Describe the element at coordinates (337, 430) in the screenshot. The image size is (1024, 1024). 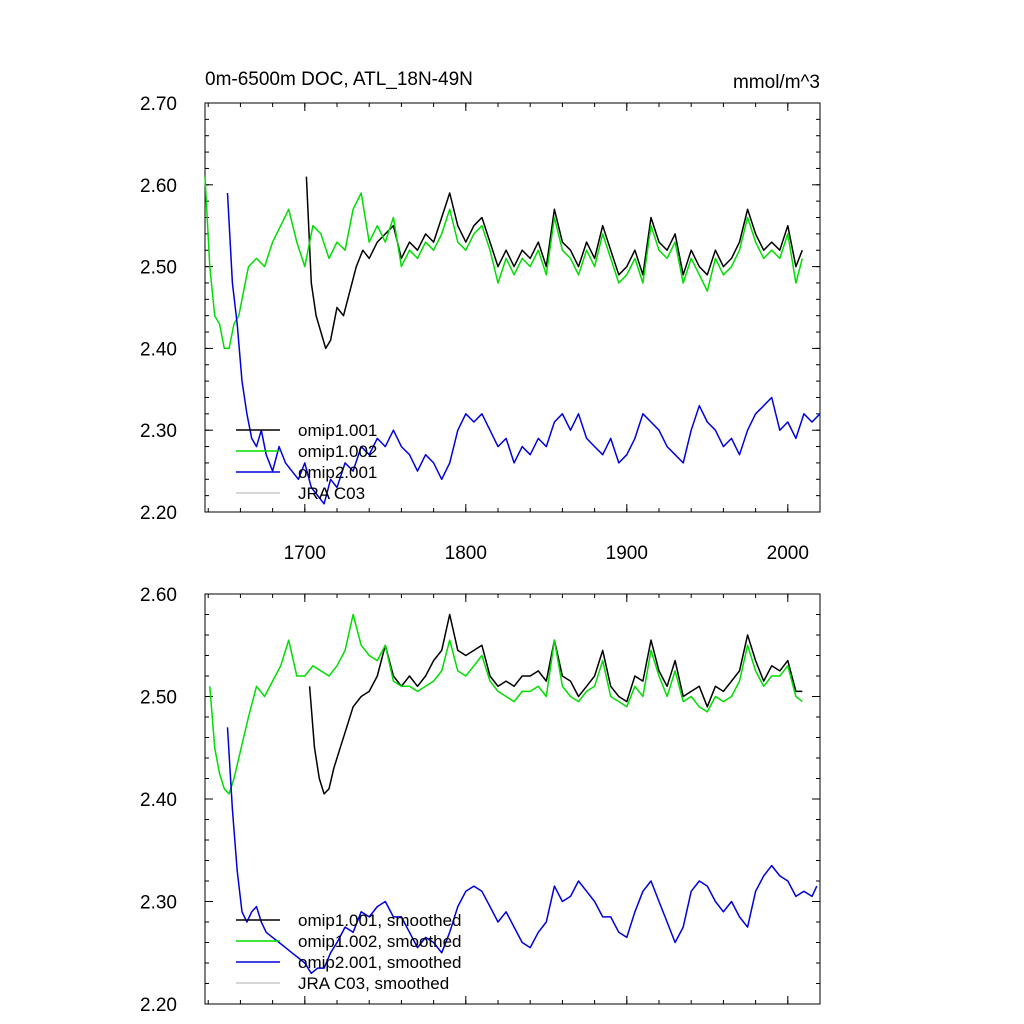
I see `legend-label: omip1.001` at that location.